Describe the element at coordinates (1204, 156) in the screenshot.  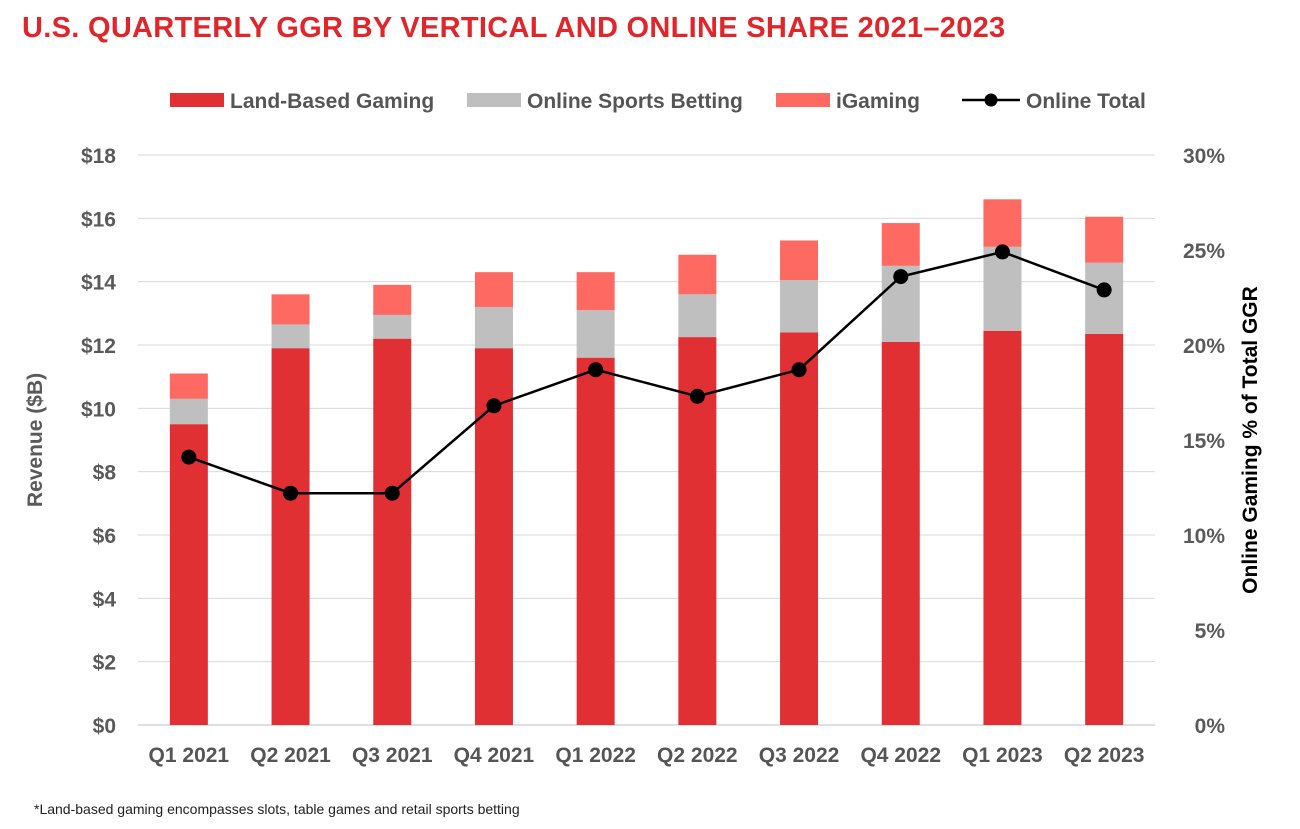
I see `y2-tick-label: 30%` at that location.